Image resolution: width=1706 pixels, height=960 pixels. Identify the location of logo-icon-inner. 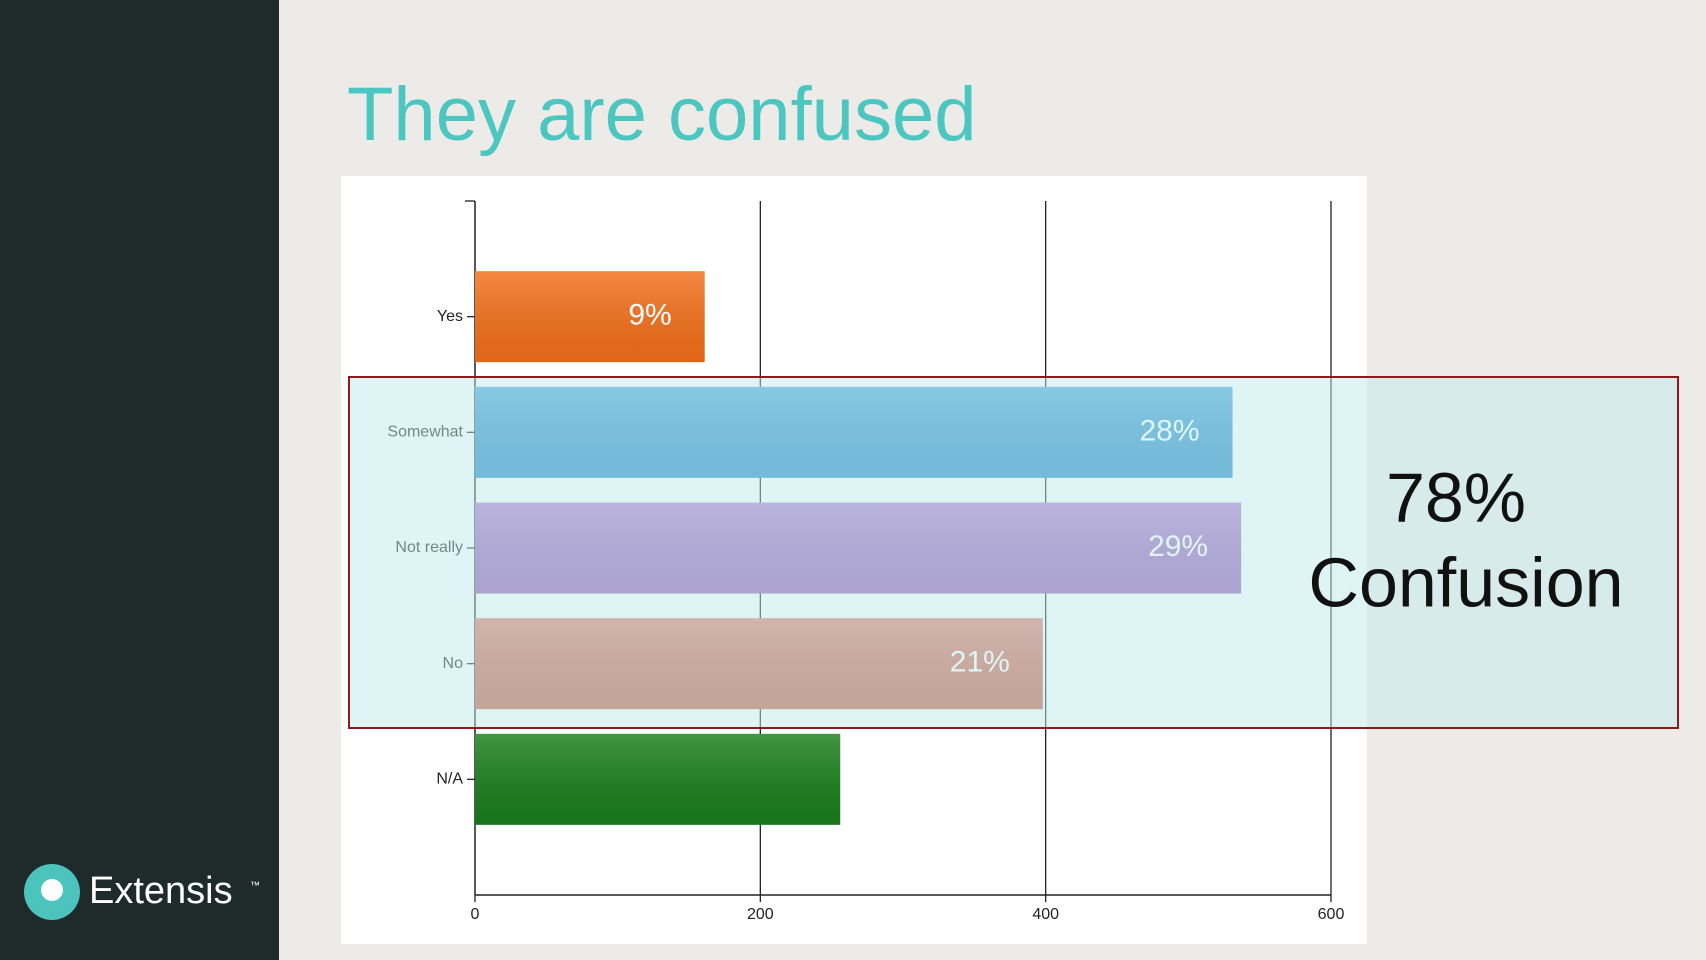
(52, 890).